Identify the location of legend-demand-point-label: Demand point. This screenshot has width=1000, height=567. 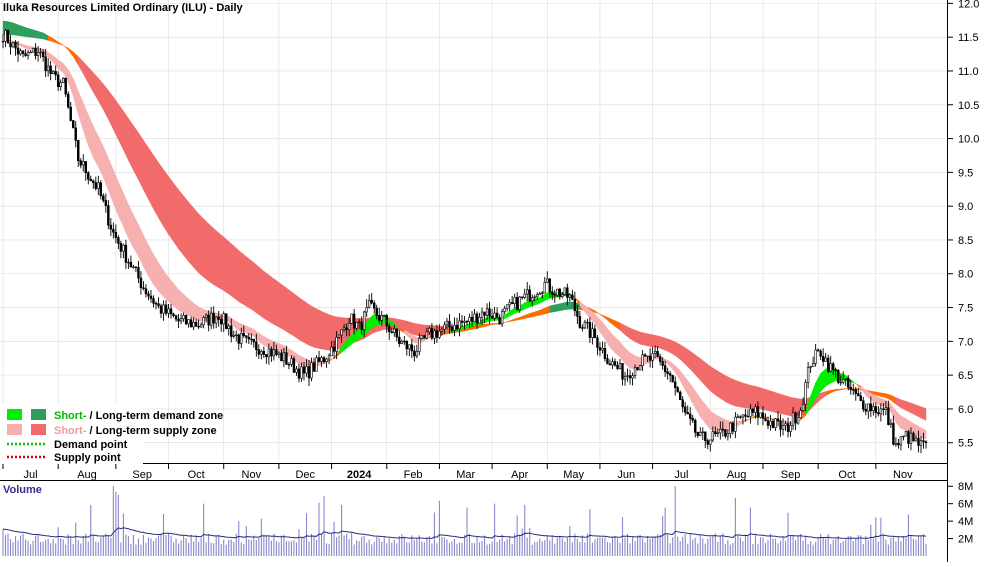
(91, 445).